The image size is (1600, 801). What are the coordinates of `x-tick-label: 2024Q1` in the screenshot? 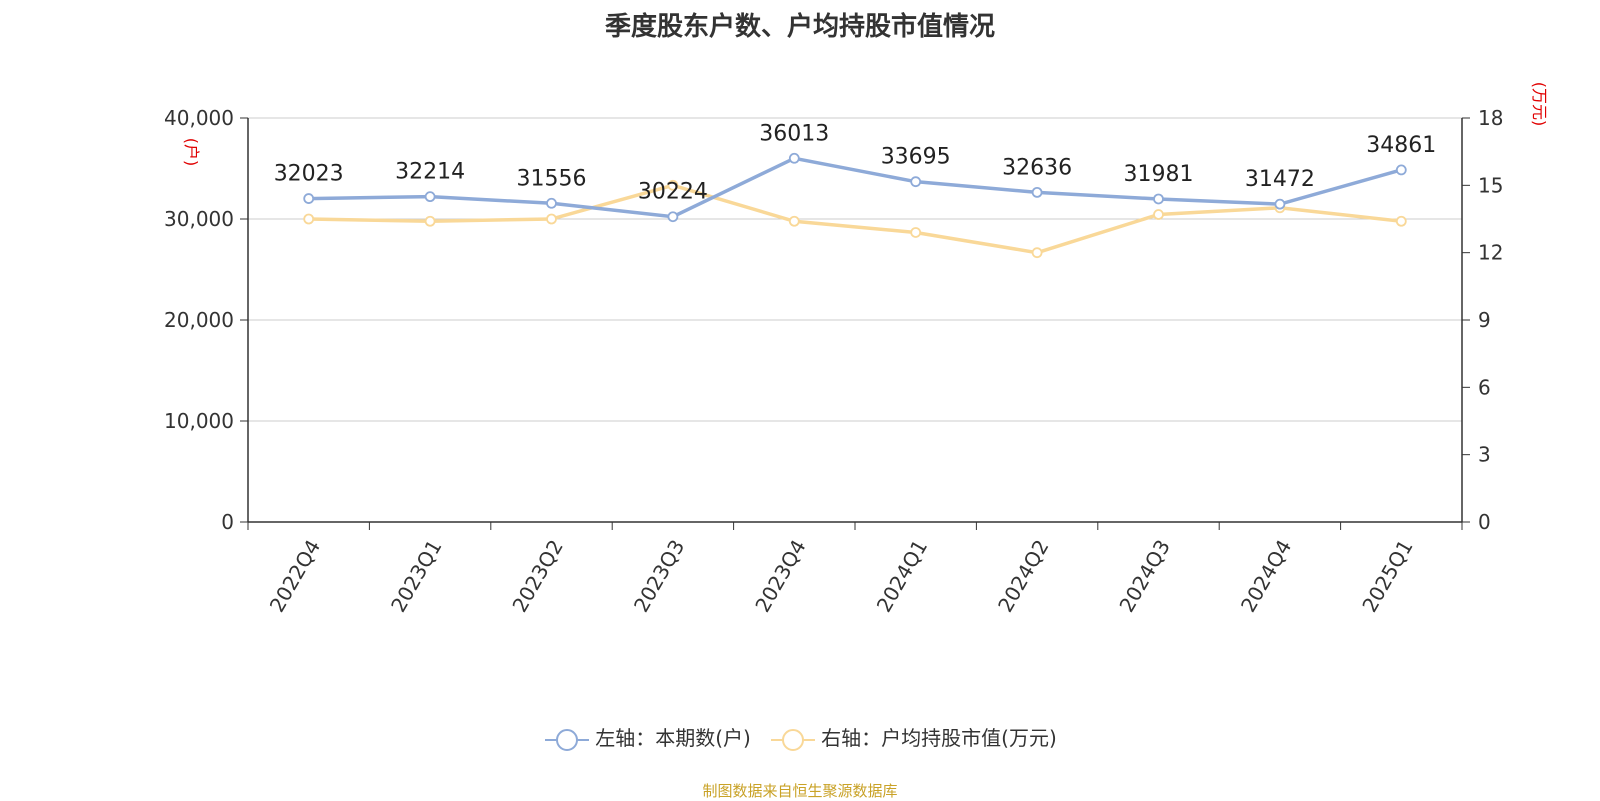 It's located at (902, 576).